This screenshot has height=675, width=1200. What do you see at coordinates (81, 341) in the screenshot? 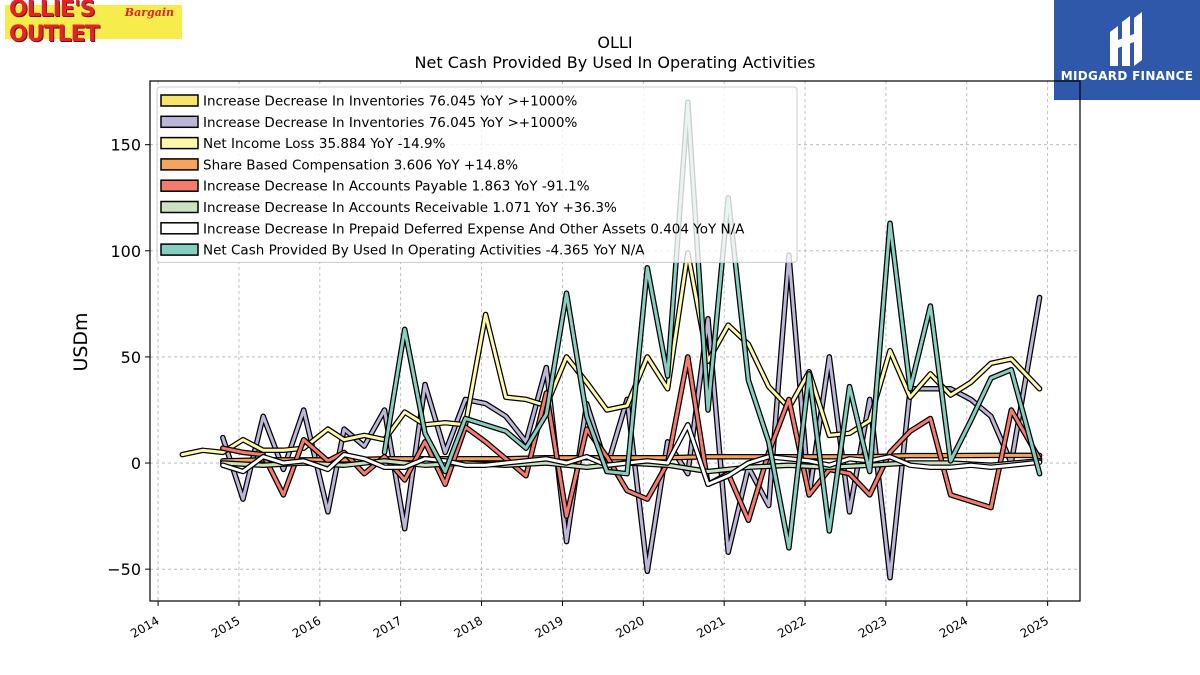
I see `y-axis-label: USDm` at bounding box center [81, 341].